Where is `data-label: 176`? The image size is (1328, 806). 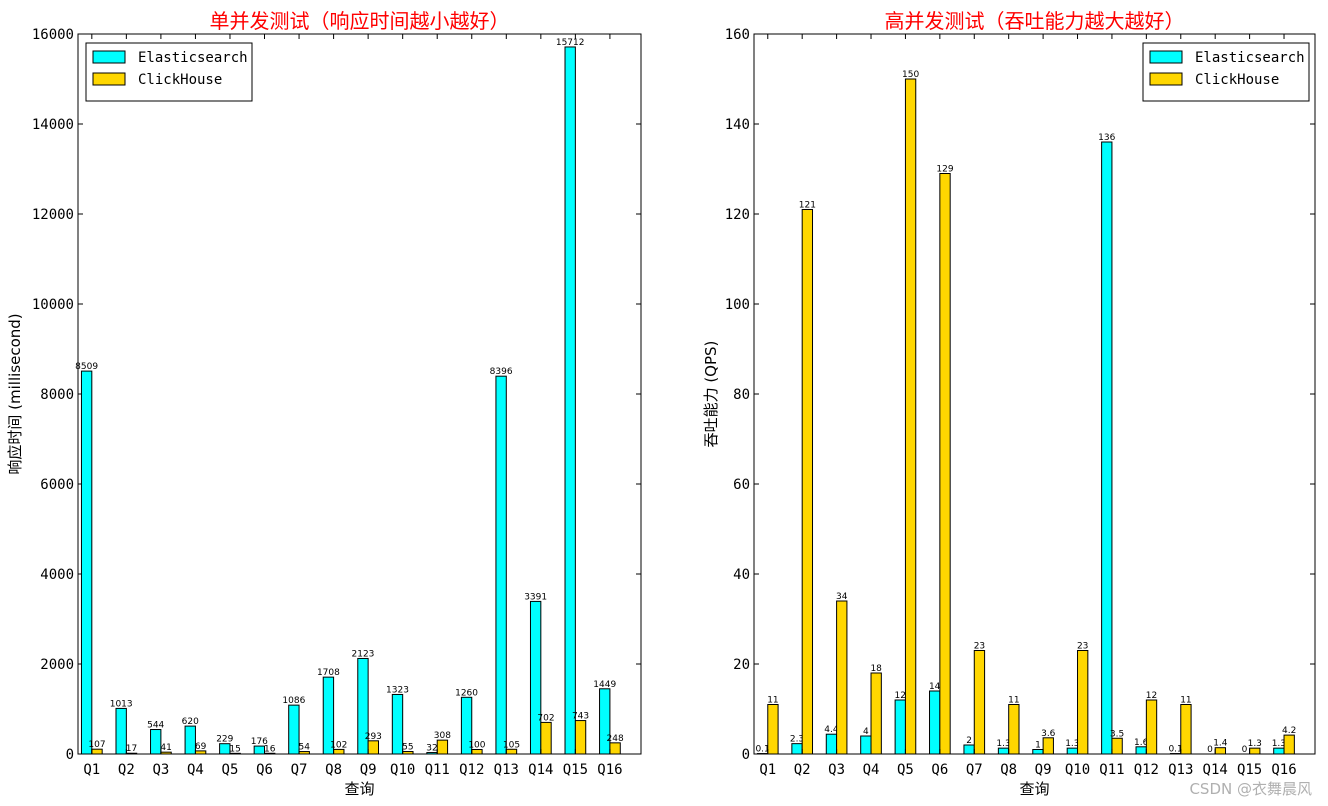
data-label: 176 is located at coordinates (259, 742).